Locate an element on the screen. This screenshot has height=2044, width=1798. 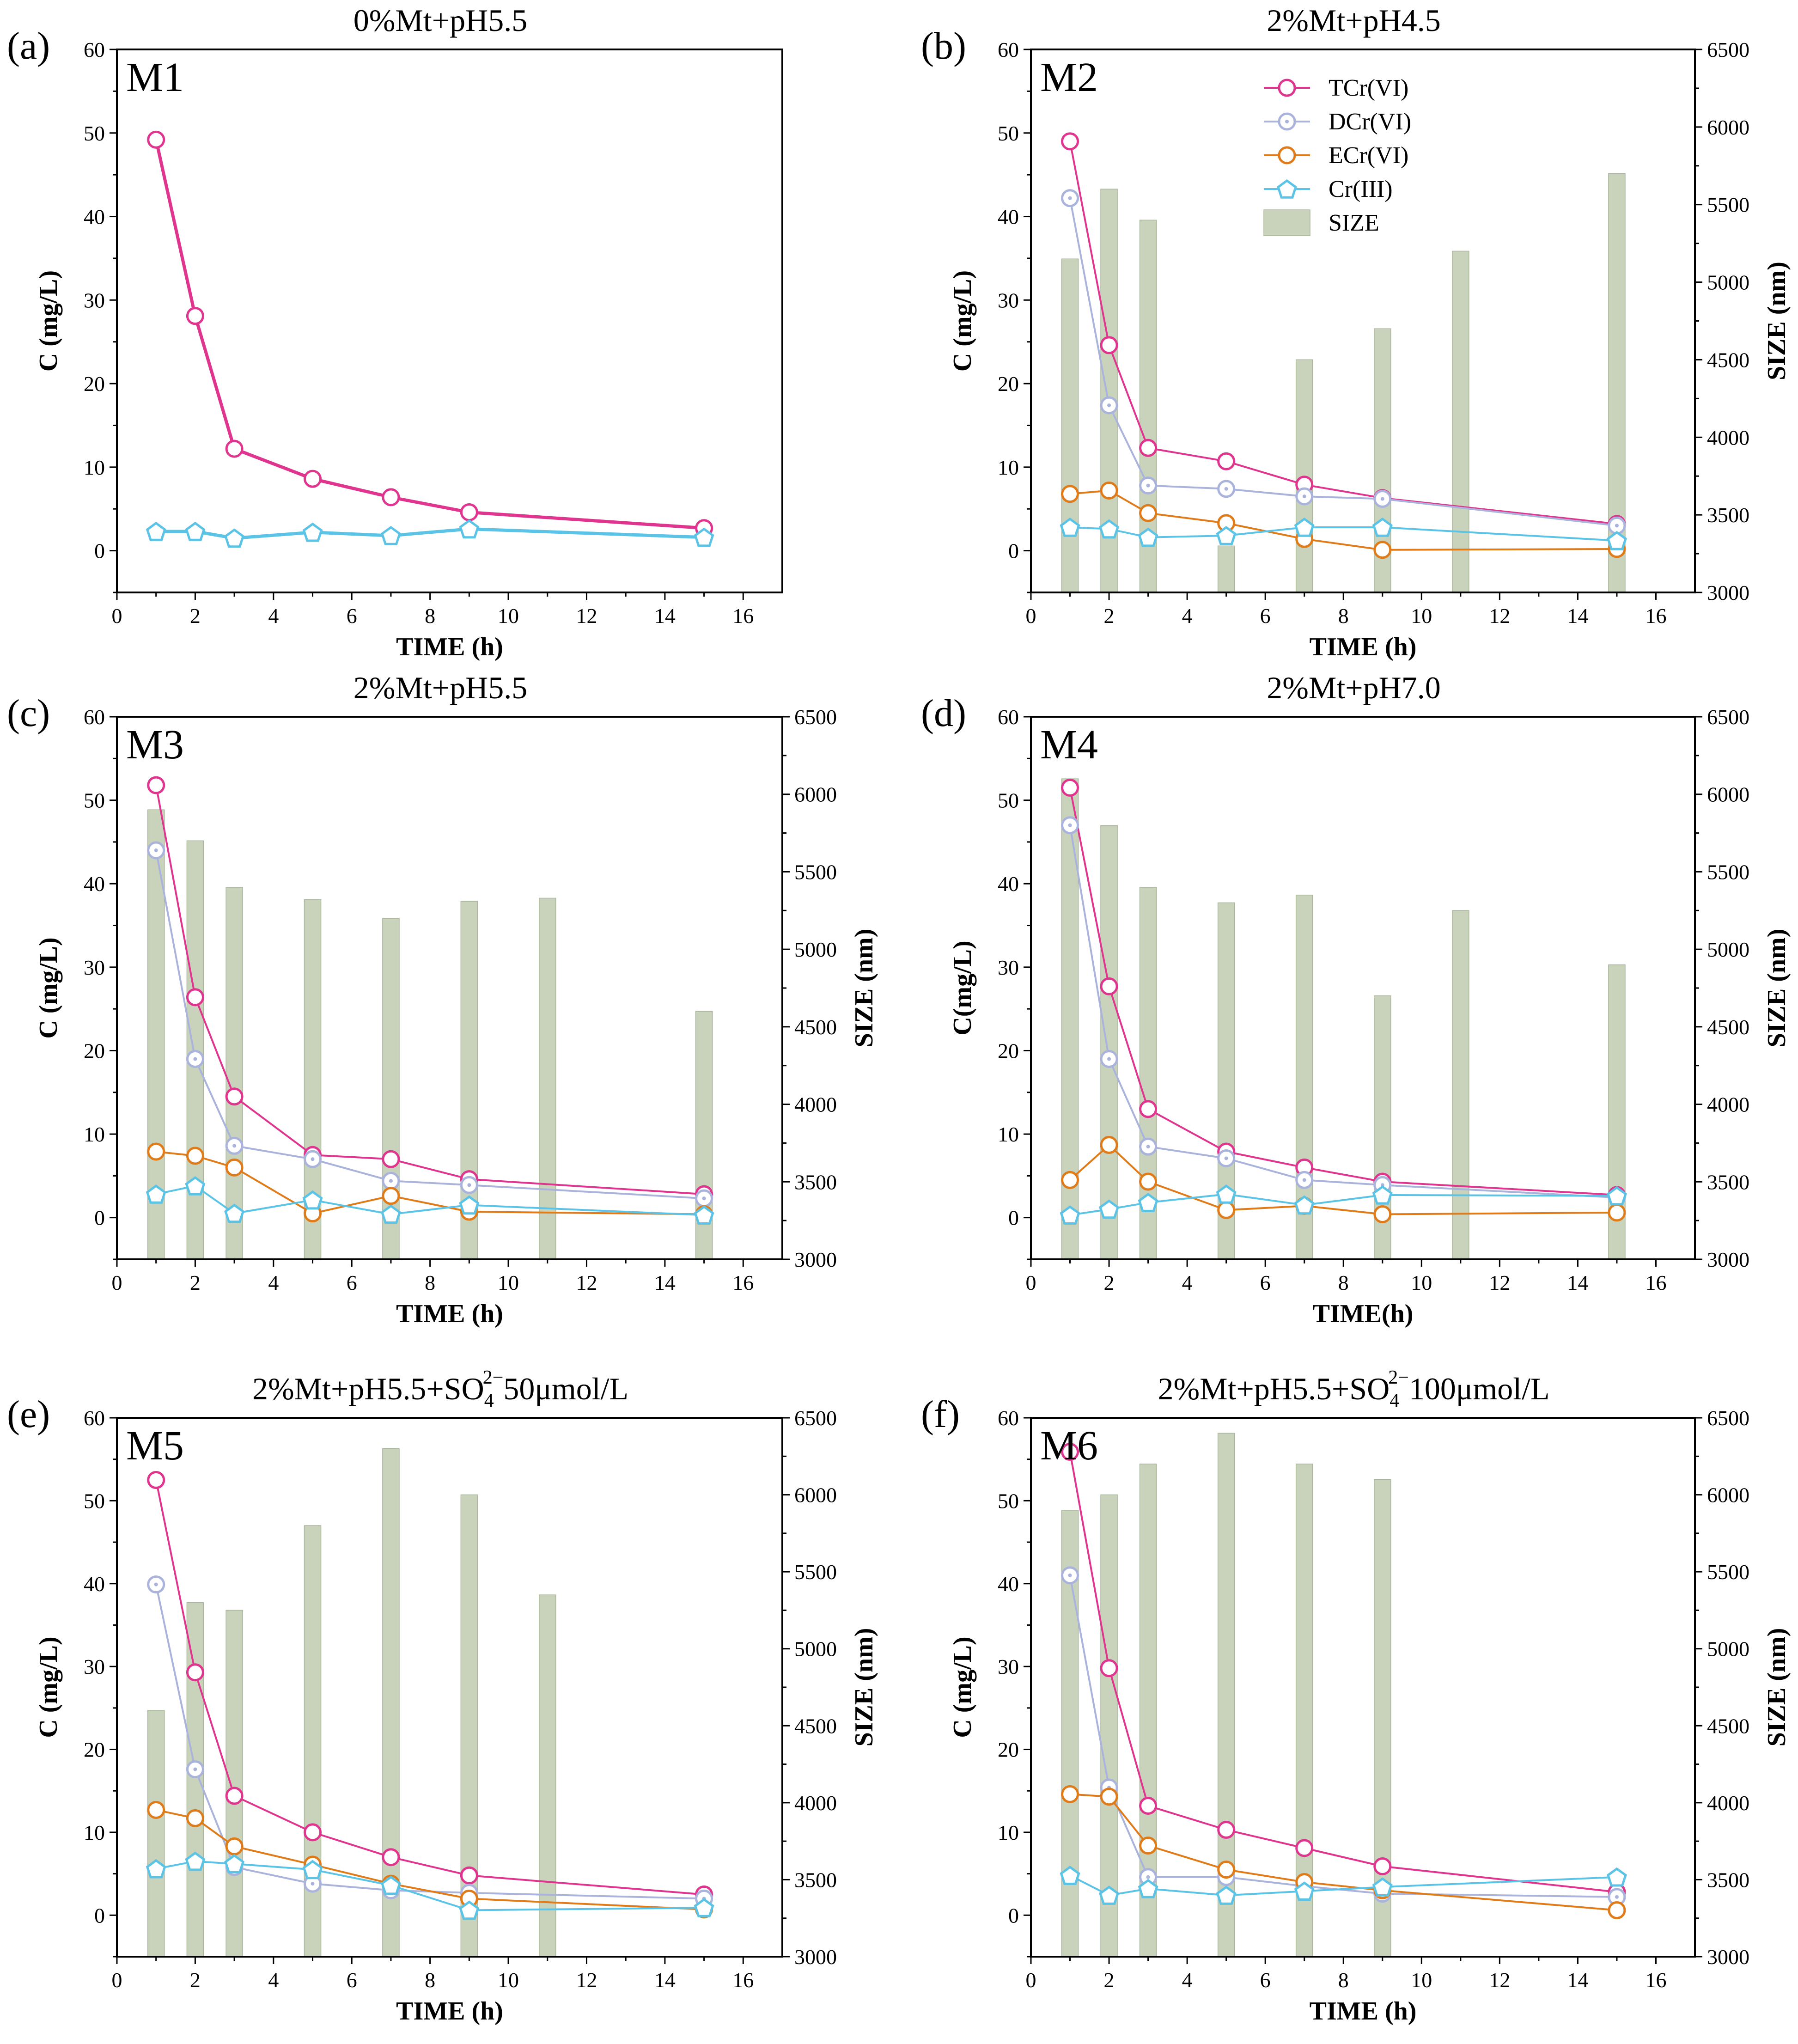
y-tick-label: 30 is located at coordinates (1009, 1666).